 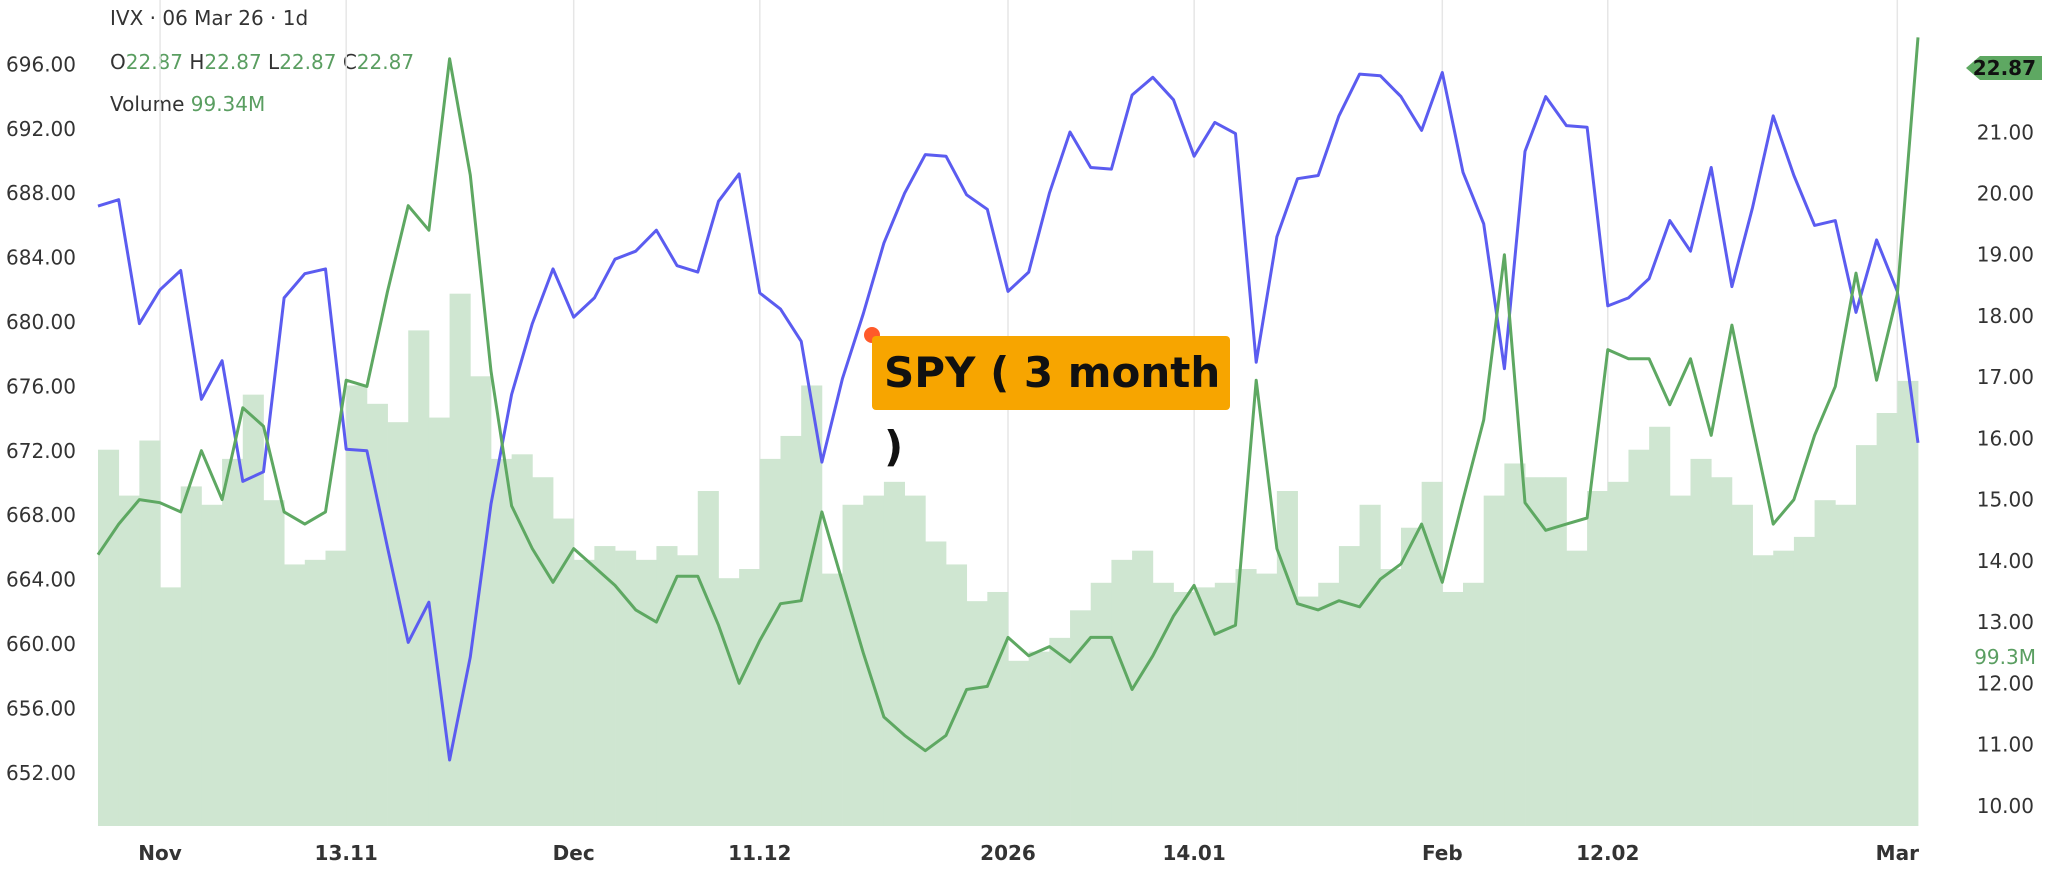 What do you see at coordinates (147, 104) in the screenshot?
I see `volume-label: Volume` at bounding box center [147, 104].